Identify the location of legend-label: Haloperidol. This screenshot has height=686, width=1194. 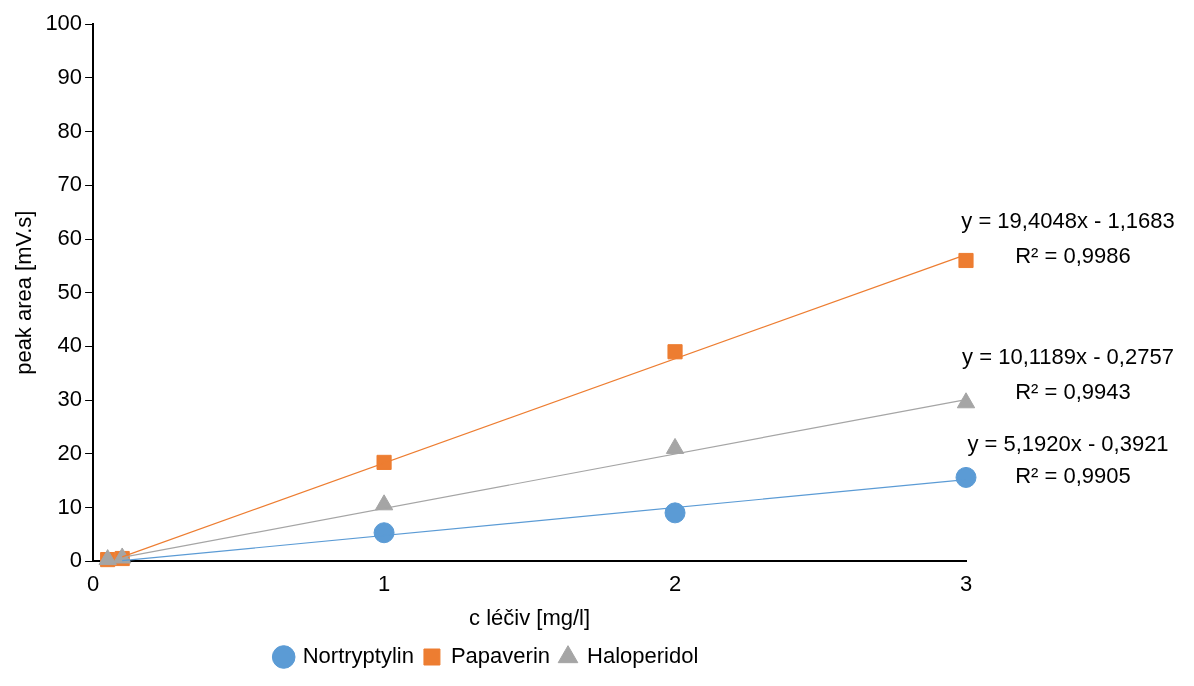
(643, 656).